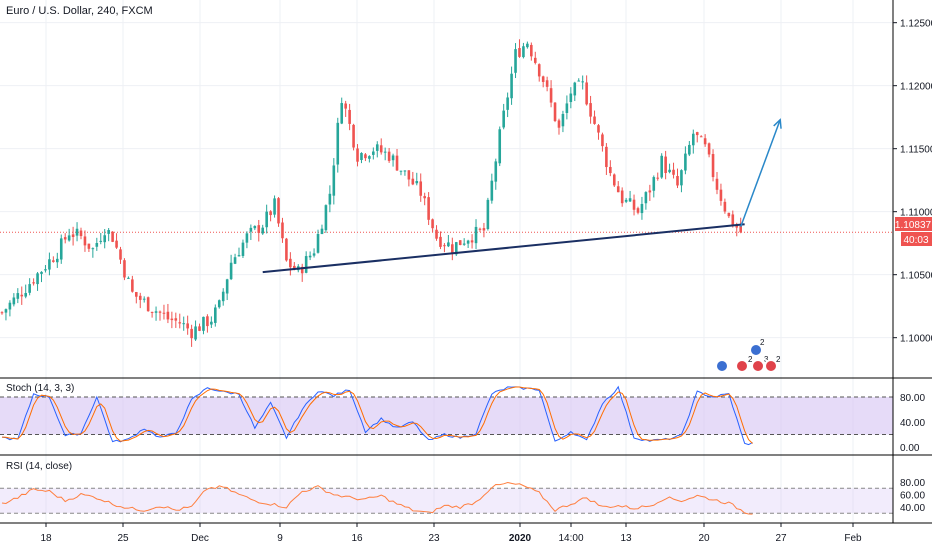 This screenshot has width=932, height=550. I want to click on price-tick-label: 1.12000, so click(916, 87).